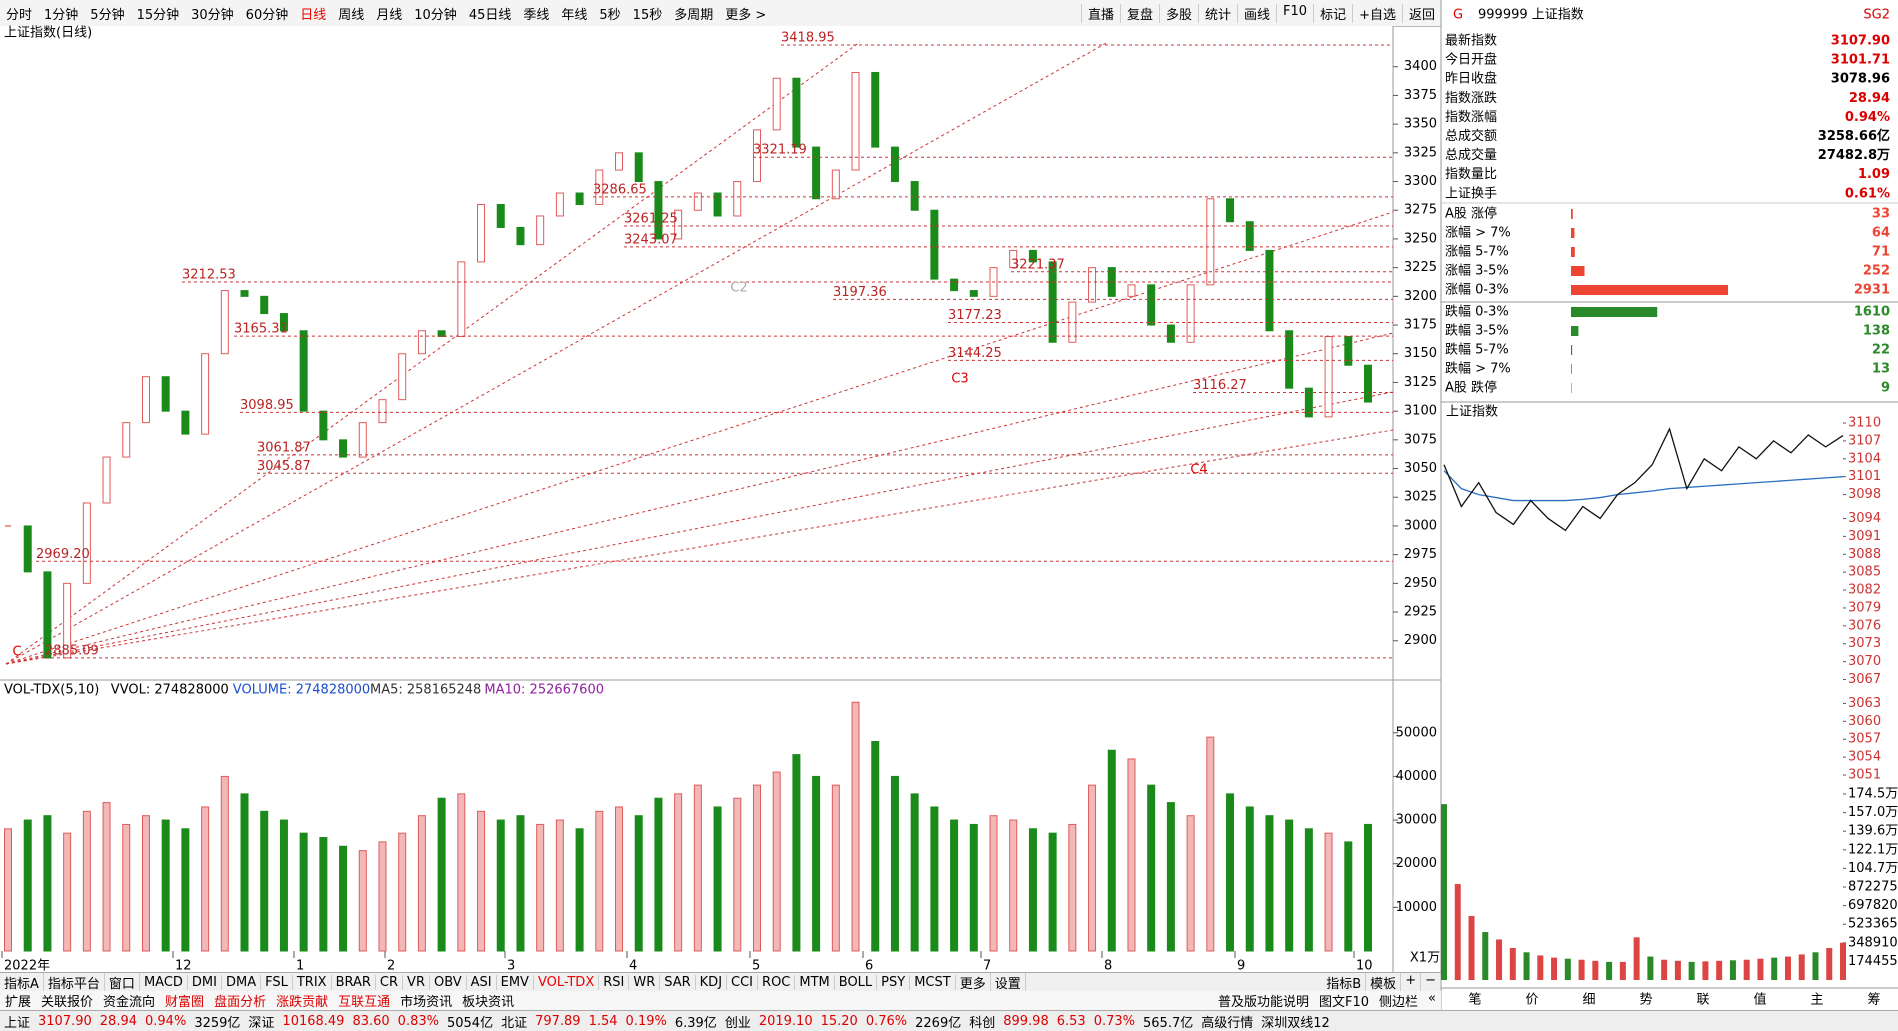 The height and width of the screenshot is (1031, 1898). I want to click on indicator-tab: CCI, so click(742, 982).